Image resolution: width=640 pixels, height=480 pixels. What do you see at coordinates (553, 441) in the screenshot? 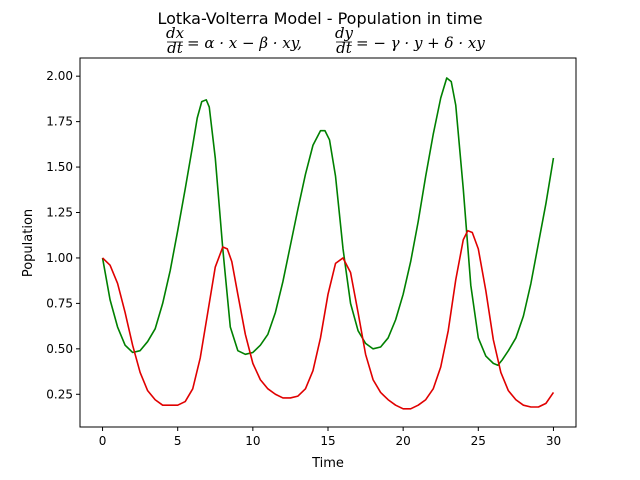
I see `x-tick-label: 30` at bounding box center [553, 441].